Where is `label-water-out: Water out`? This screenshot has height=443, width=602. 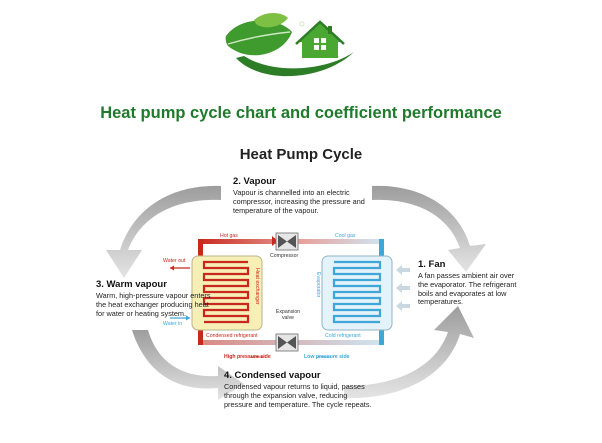
label-water-out: Water out is located at coordinates (174, 261).